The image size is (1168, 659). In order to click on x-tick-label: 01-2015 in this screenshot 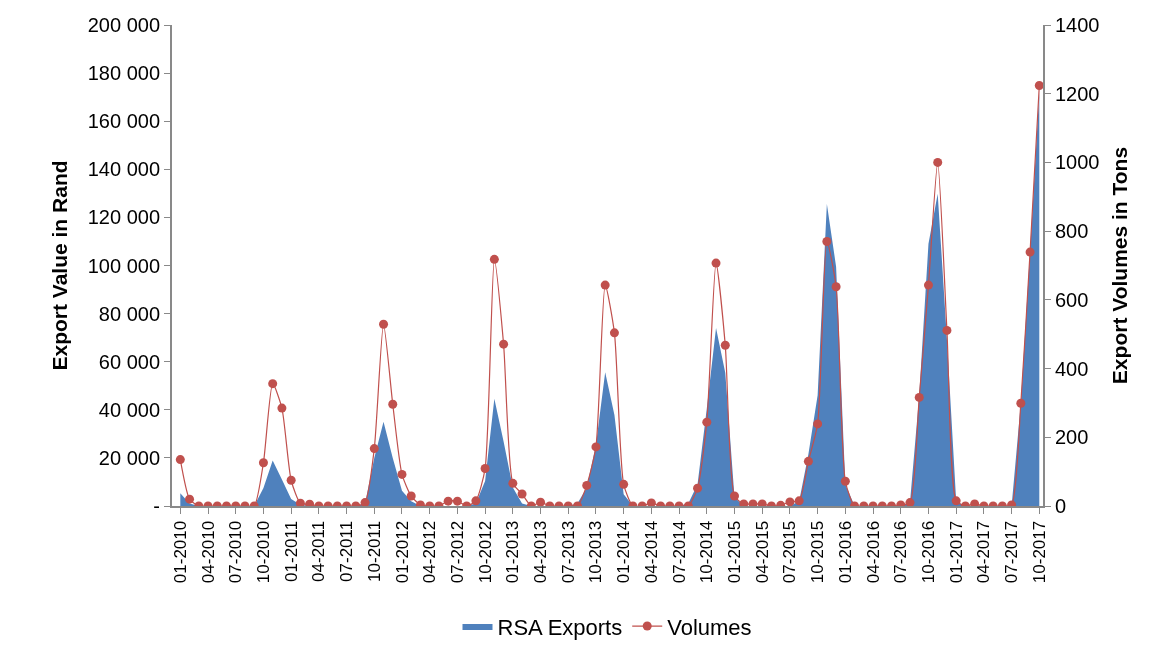, I will do `click(735, 552)`.